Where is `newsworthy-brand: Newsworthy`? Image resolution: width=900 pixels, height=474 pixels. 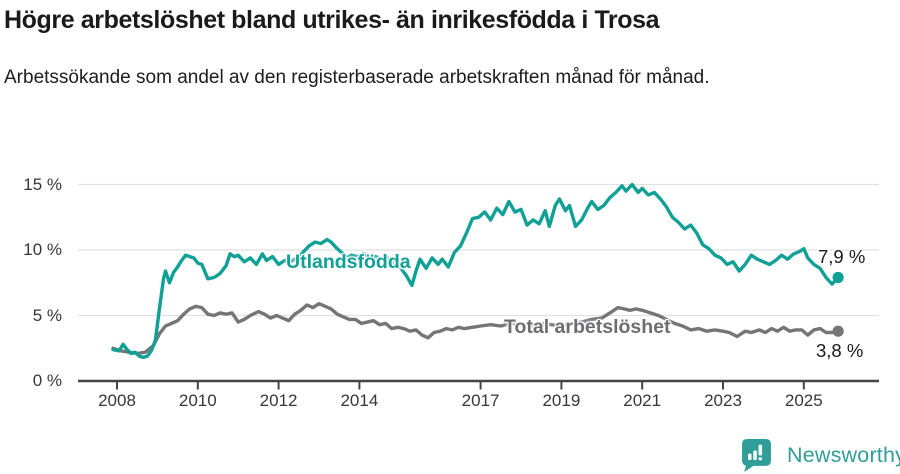 newsworthy-brand: Newsworthy is located at coordinates (821, 455).